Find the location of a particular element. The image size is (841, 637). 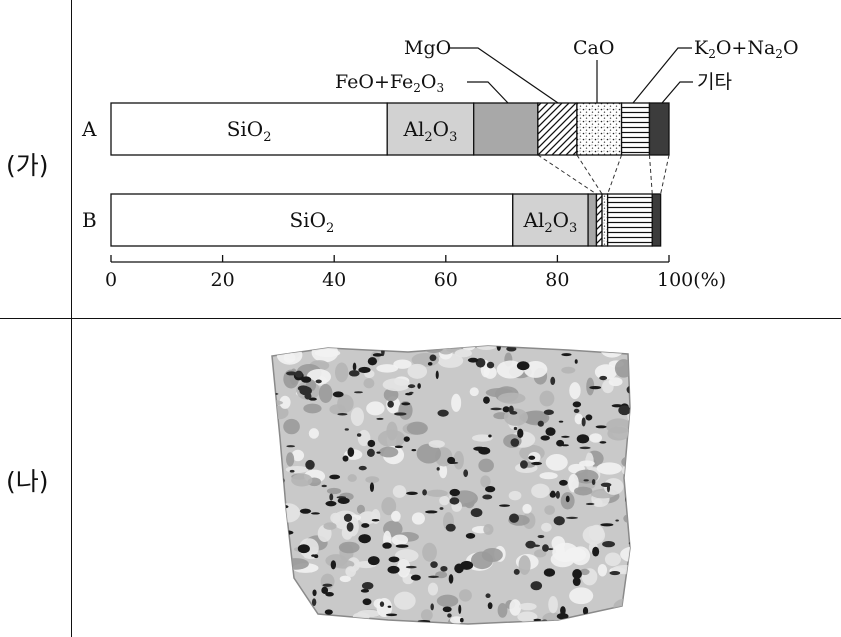

category-label-b: B is located at coordinates (89, 220).